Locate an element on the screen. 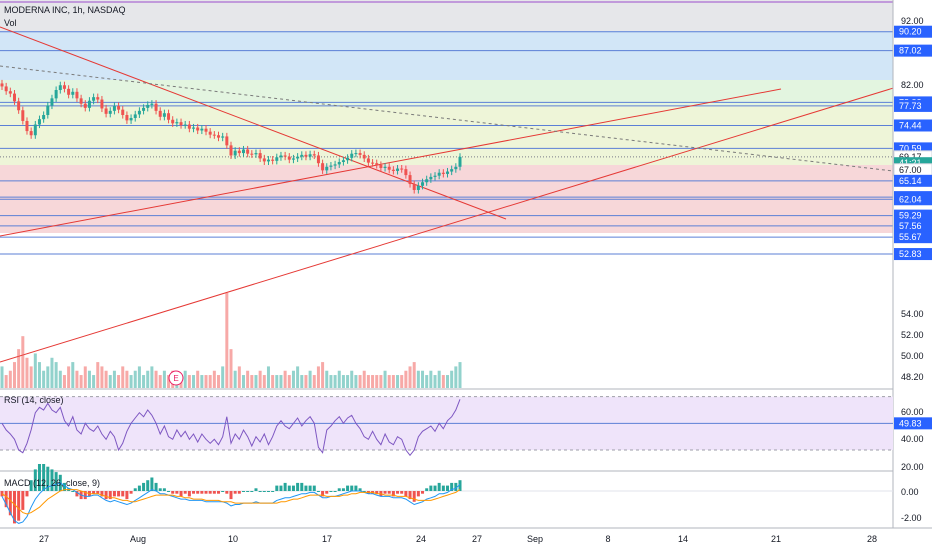  fib-band is located at coordinates (446, 15).